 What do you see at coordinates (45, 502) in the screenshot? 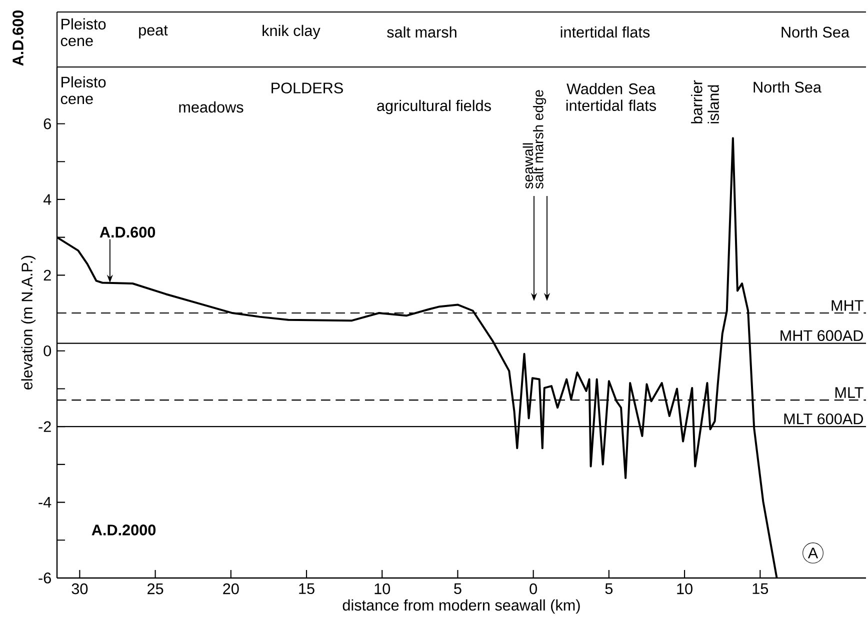
I see `y-tick-label: -4` at bounding box center [45, 502].